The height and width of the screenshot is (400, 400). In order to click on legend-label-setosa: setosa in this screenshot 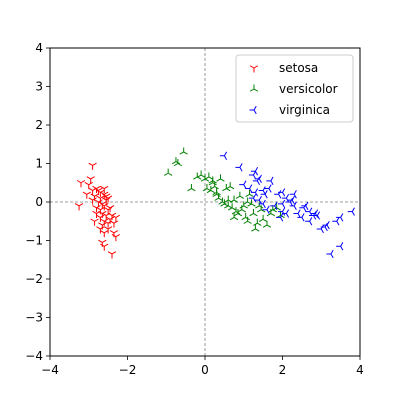, I will do `click(298, 68)`.